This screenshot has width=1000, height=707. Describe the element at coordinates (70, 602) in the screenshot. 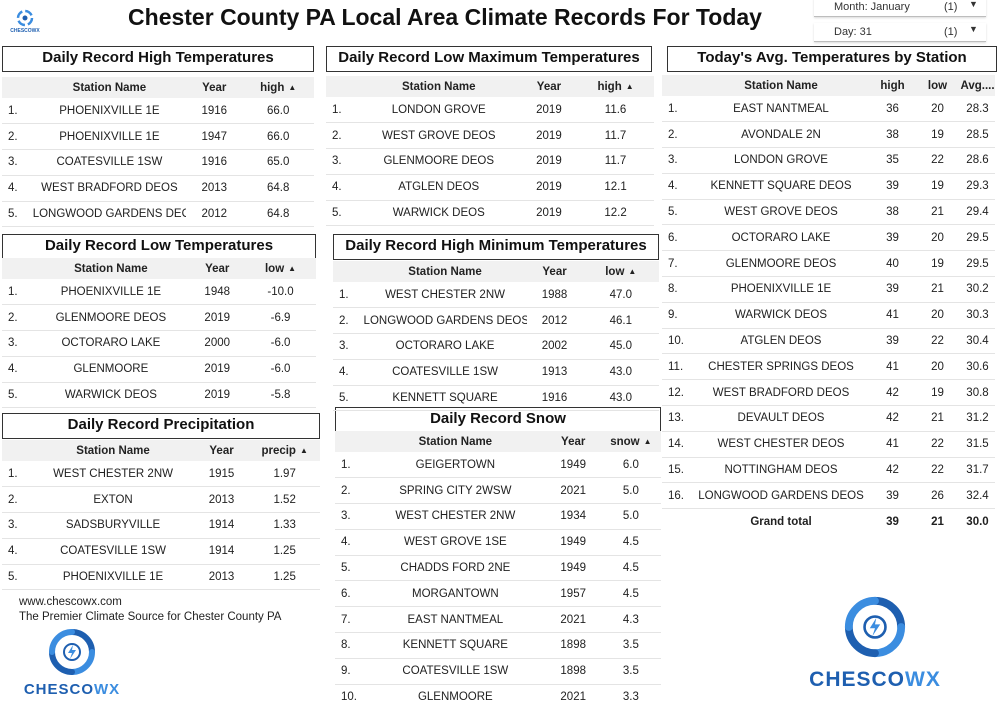

I see `footer-website: www.chescowx.com` at that location.